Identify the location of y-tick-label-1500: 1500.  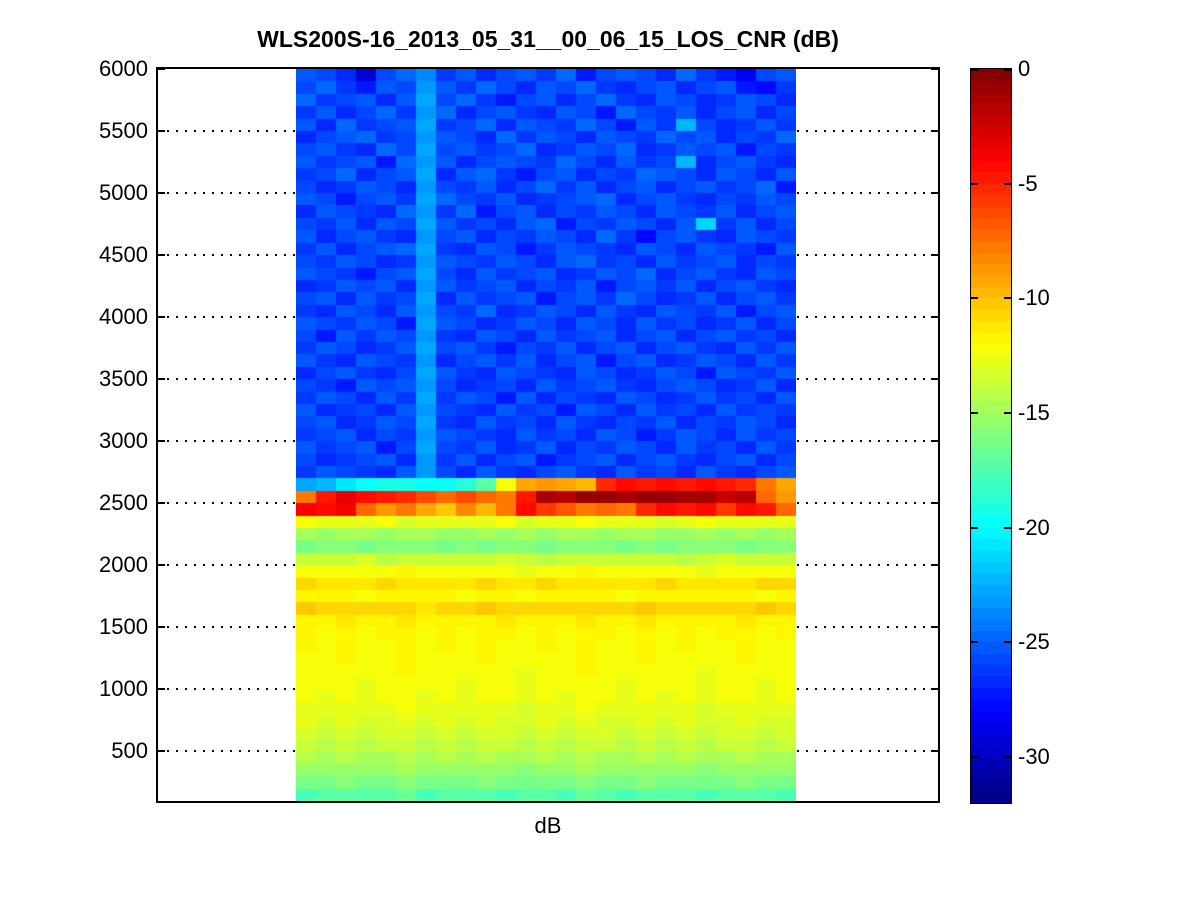
(123, 627).